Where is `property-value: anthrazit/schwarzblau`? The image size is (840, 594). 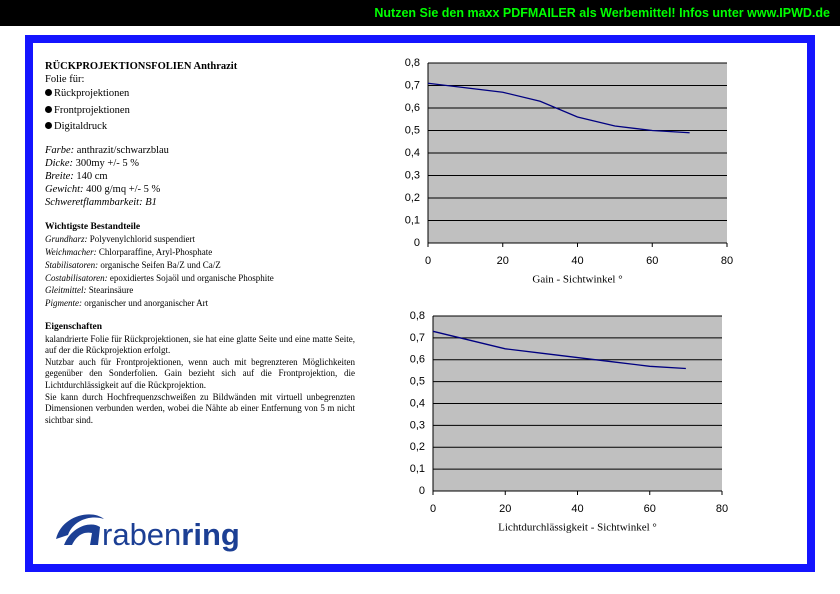 property-value: anthrazit/schwarzblau is located at coordinates (122, 150).